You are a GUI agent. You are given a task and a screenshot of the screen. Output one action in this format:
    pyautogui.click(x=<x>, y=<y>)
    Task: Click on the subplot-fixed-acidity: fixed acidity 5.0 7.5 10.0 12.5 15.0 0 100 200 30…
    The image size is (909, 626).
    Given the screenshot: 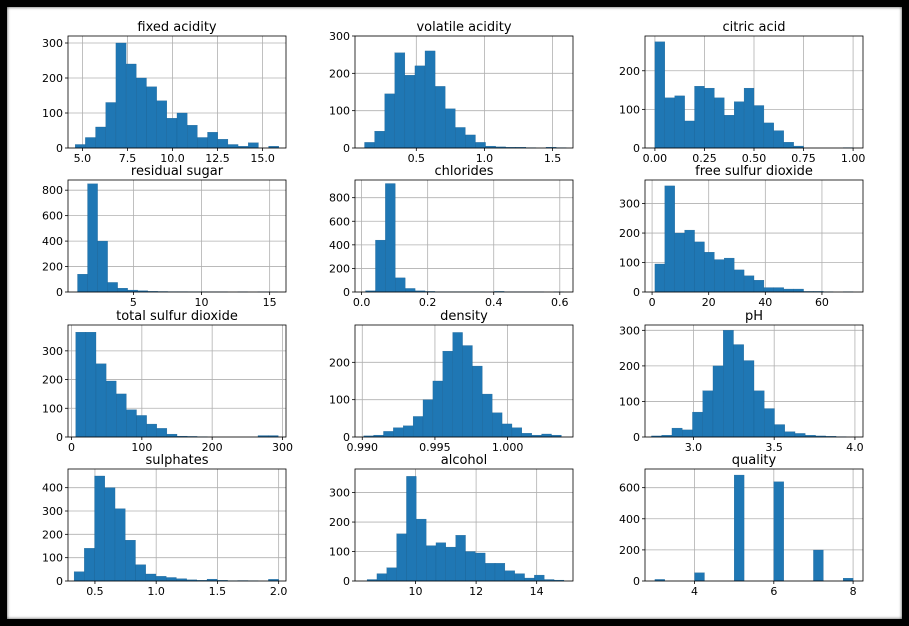 What is the action you would take?
    pyautogui.click(x=164, y=92)
    